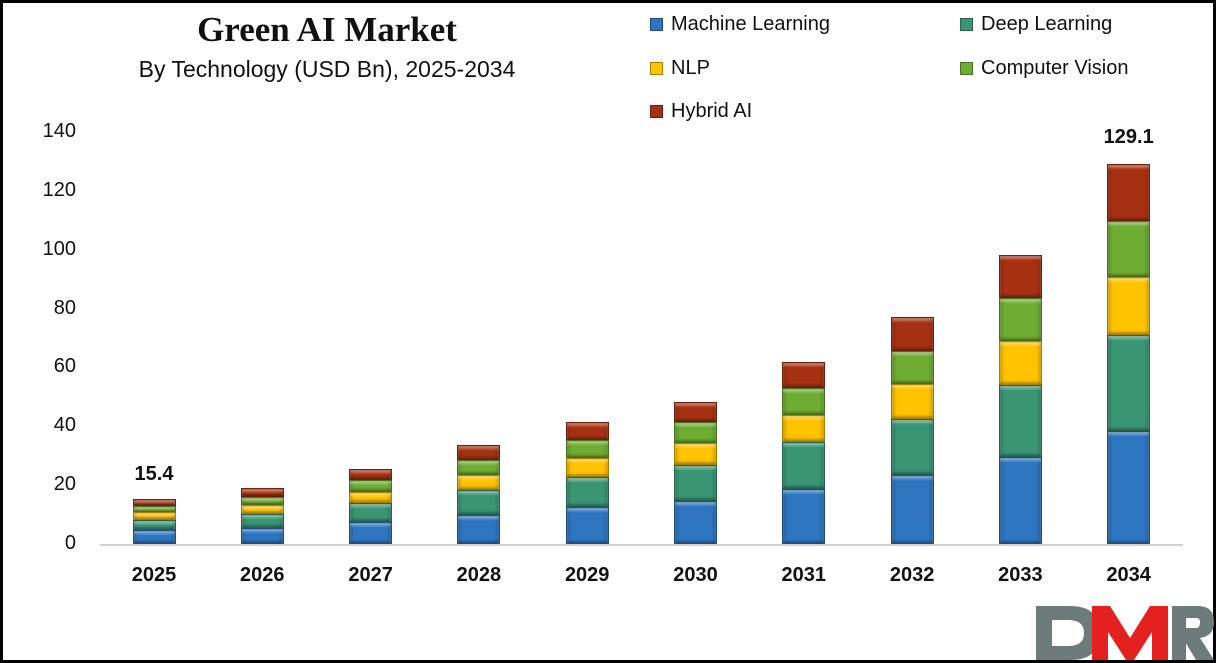  I want to click on legend-item-computer-vision: Computer Vision, so click(1044, 68).